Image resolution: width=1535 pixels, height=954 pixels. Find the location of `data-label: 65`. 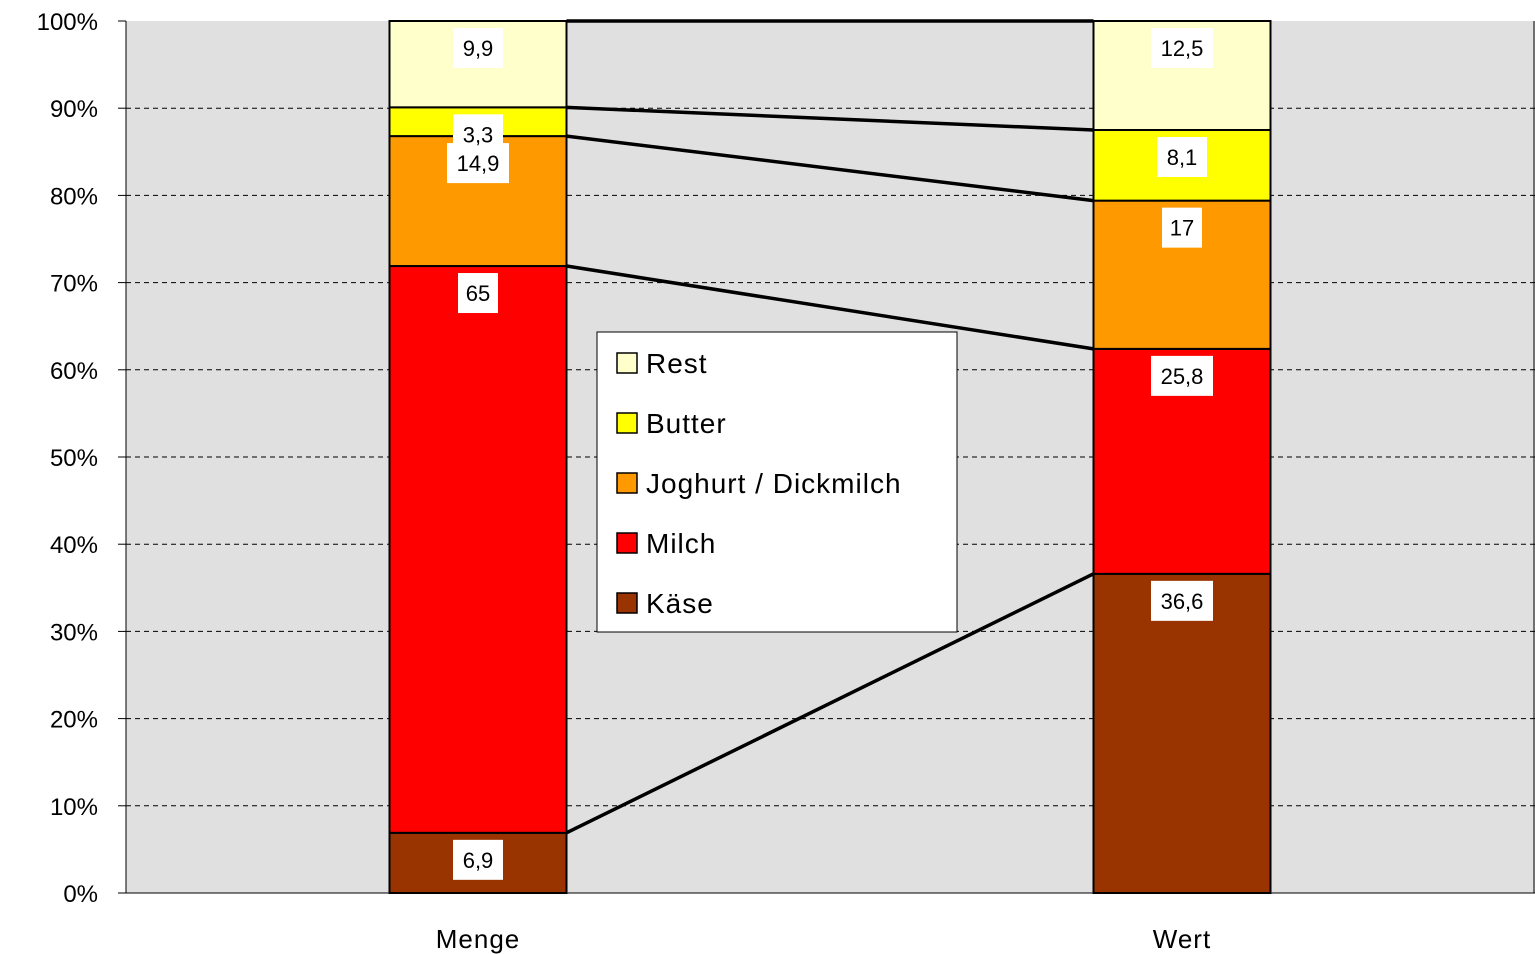

data-label: 65 is located at coordinates (478, 293).